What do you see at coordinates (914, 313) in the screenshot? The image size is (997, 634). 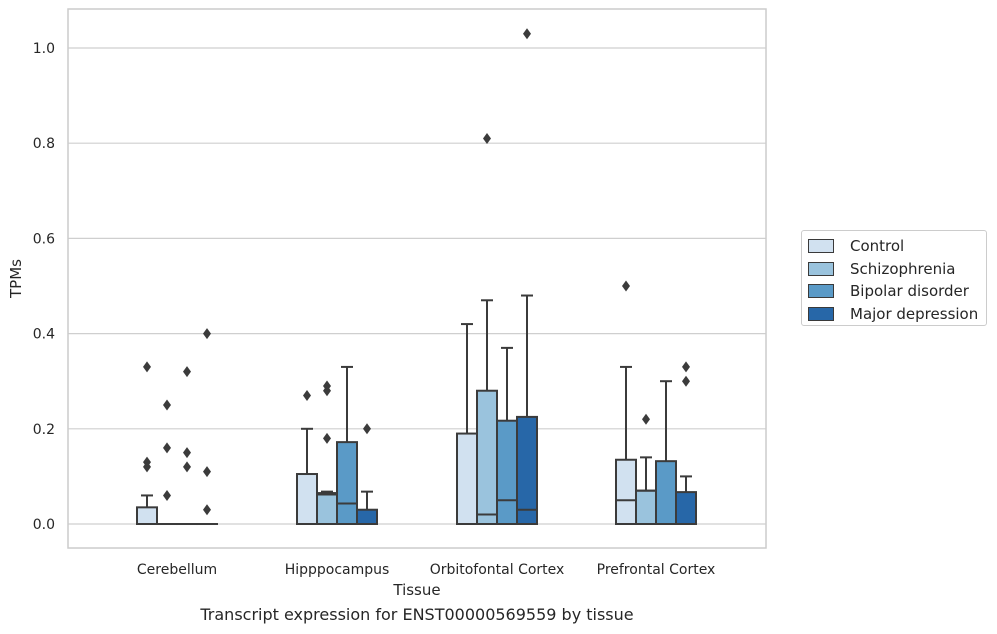 I see `legend-label-major-depression: Major depression` at bounding box center [914, 313].